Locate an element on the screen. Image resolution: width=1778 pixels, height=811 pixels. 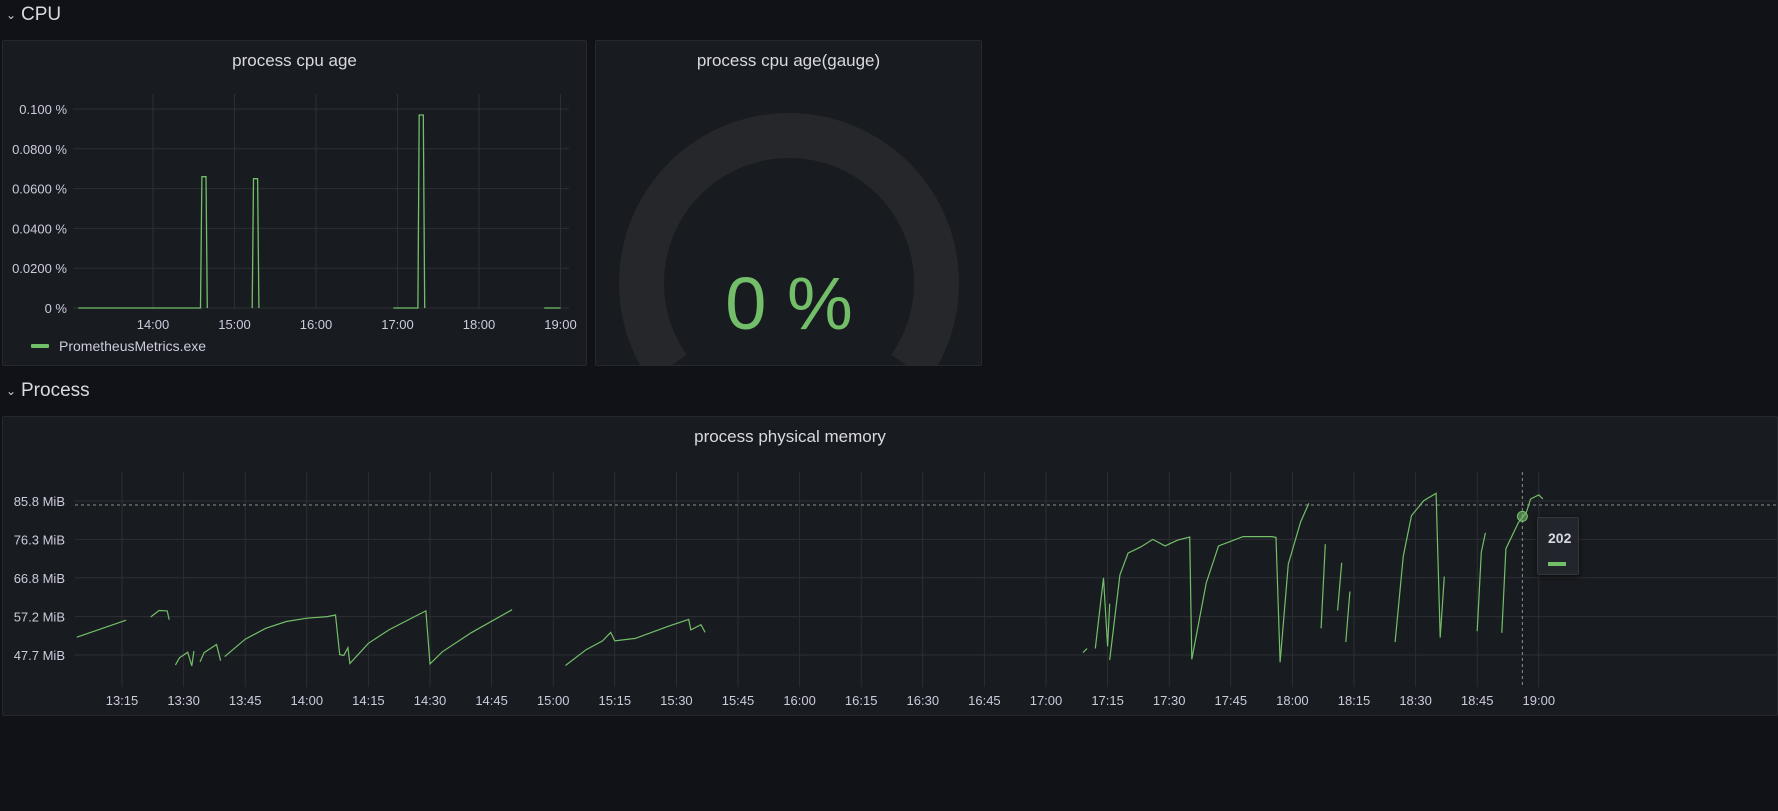
x-tick-label: 17:30 is located at coordinates (1169, 700).